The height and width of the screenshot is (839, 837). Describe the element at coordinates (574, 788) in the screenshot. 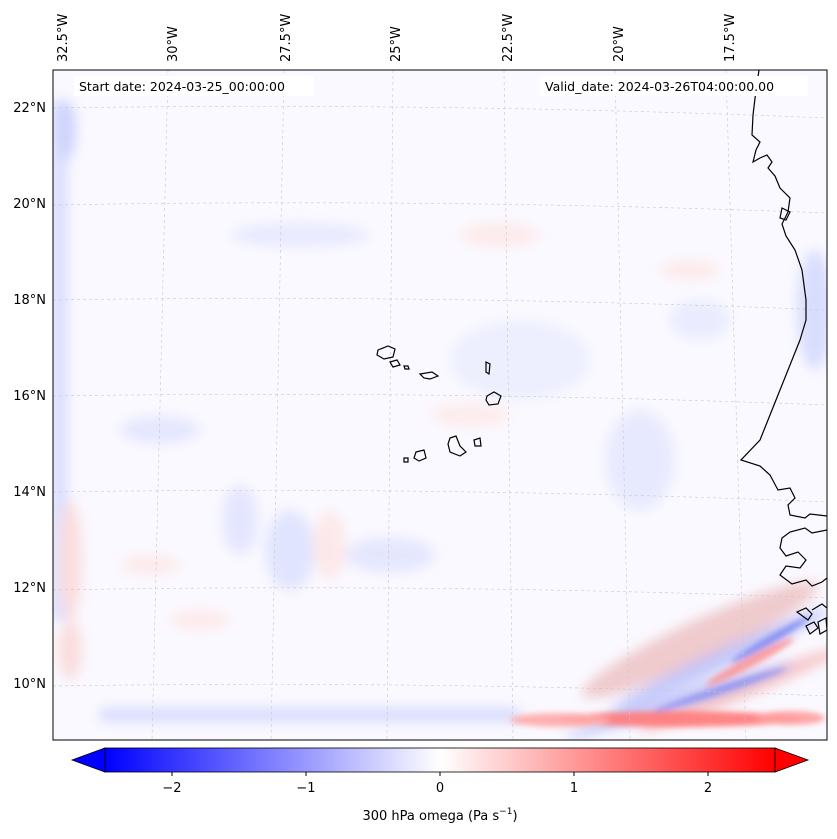

I see `colorbar-tick-label: 1` at that location.